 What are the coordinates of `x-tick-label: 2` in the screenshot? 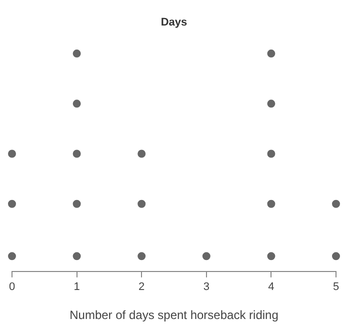 It's located at (141, 287).